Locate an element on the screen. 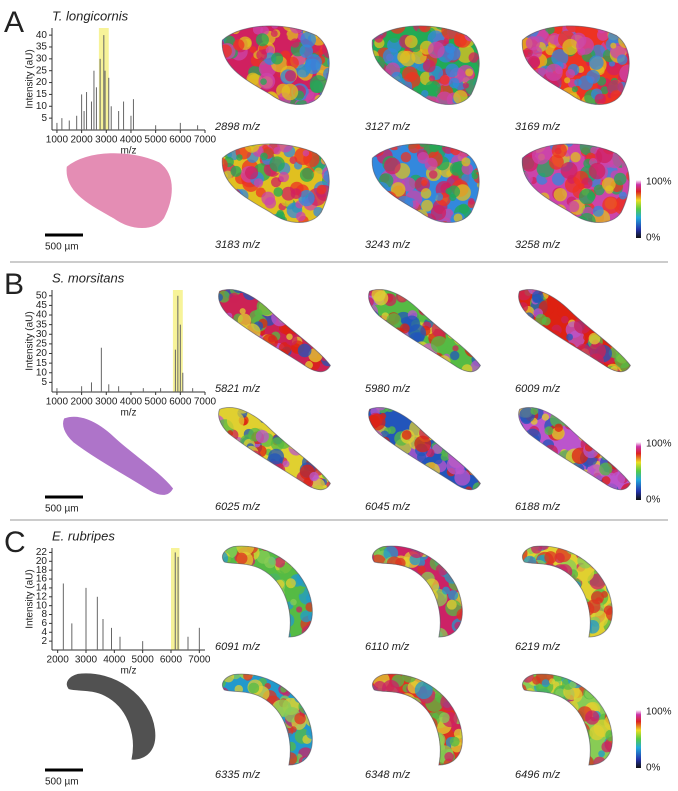  x-tick-label: 6000 is located at coordinates (180, 402).